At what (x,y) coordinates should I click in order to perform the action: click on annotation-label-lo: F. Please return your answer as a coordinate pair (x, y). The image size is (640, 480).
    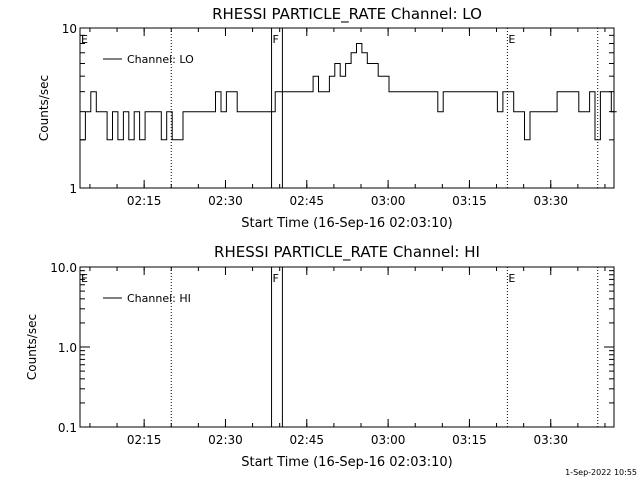
    Looking at the image, I should click on (276, 39).